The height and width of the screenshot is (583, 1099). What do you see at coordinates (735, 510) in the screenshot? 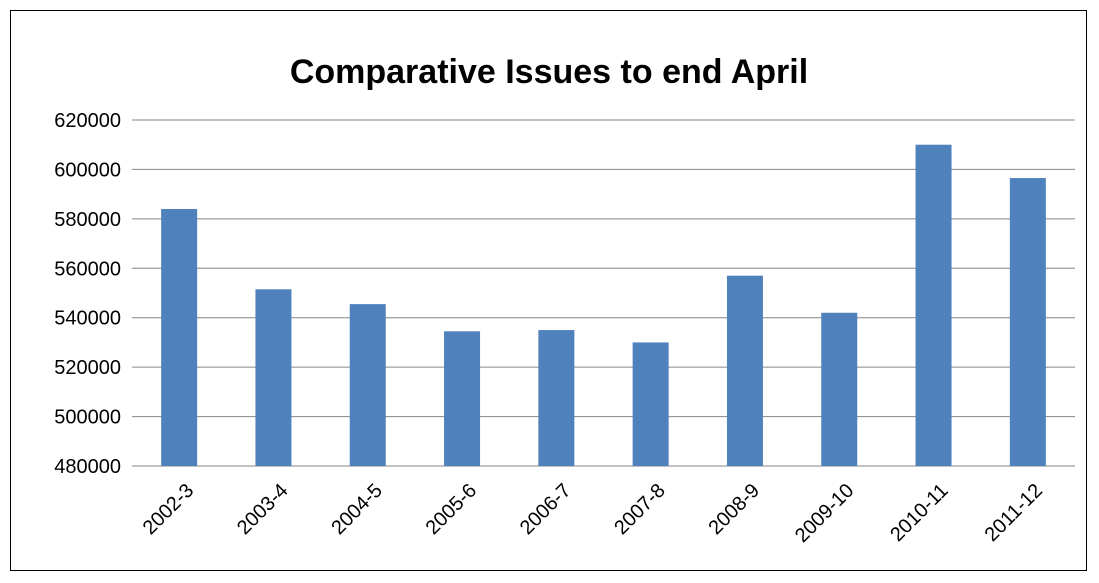
I see `x-tick-label: 2008-9` at bounding box center [735, 510].